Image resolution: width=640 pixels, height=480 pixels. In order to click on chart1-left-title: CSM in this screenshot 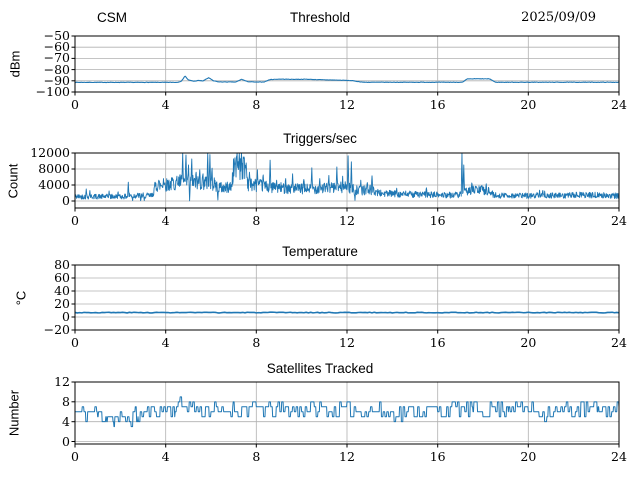, I will do `click(112, 17)`.